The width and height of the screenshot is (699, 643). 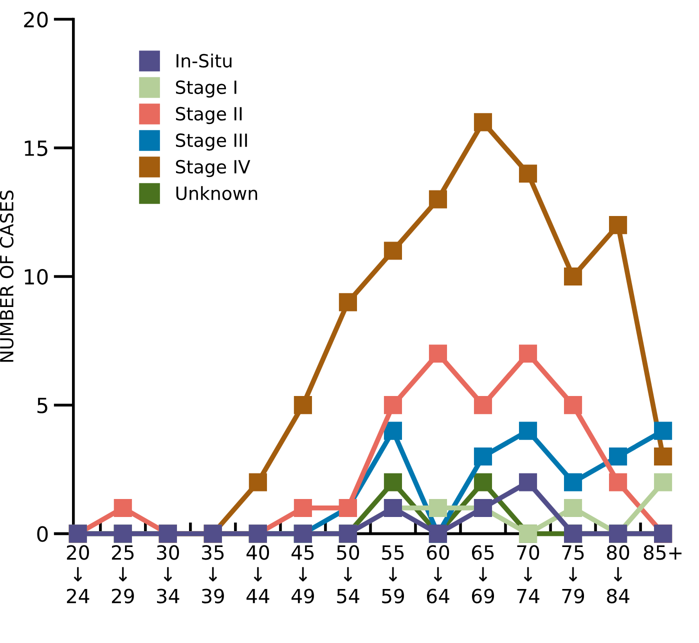 I want to click on y-tick-label: 5, so click(x=42, y=406).